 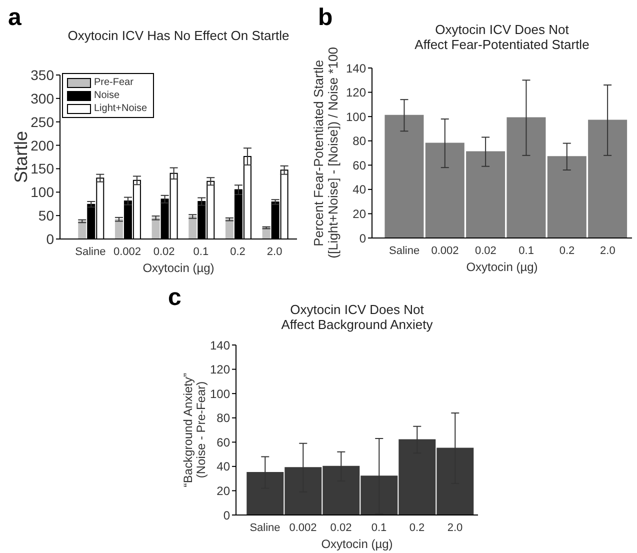 What do you see at coordinates (42, 74) in the screenshot?
I see `y-tick-label: 350` at bounding box center [42, 74].